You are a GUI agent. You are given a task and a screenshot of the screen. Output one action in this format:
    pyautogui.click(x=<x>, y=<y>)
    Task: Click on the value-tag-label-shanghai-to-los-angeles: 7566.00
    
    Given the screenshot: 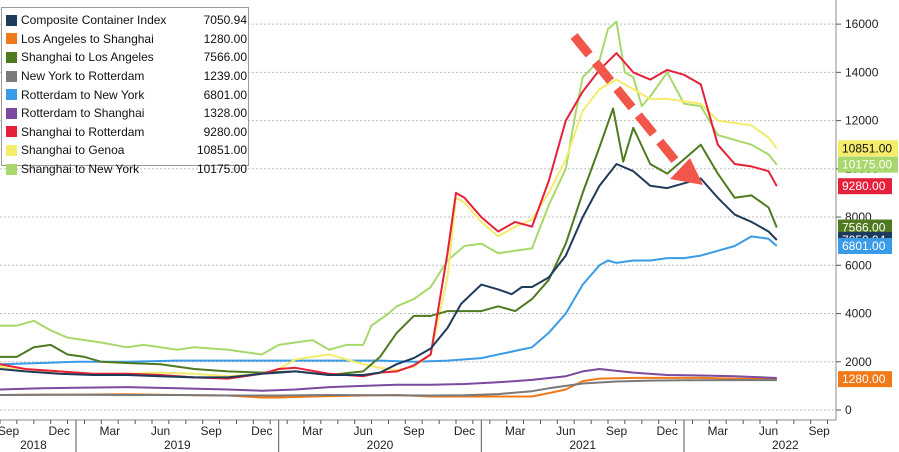 What is the action you would take?
    pyautogui.click(x=864, y=228)
    